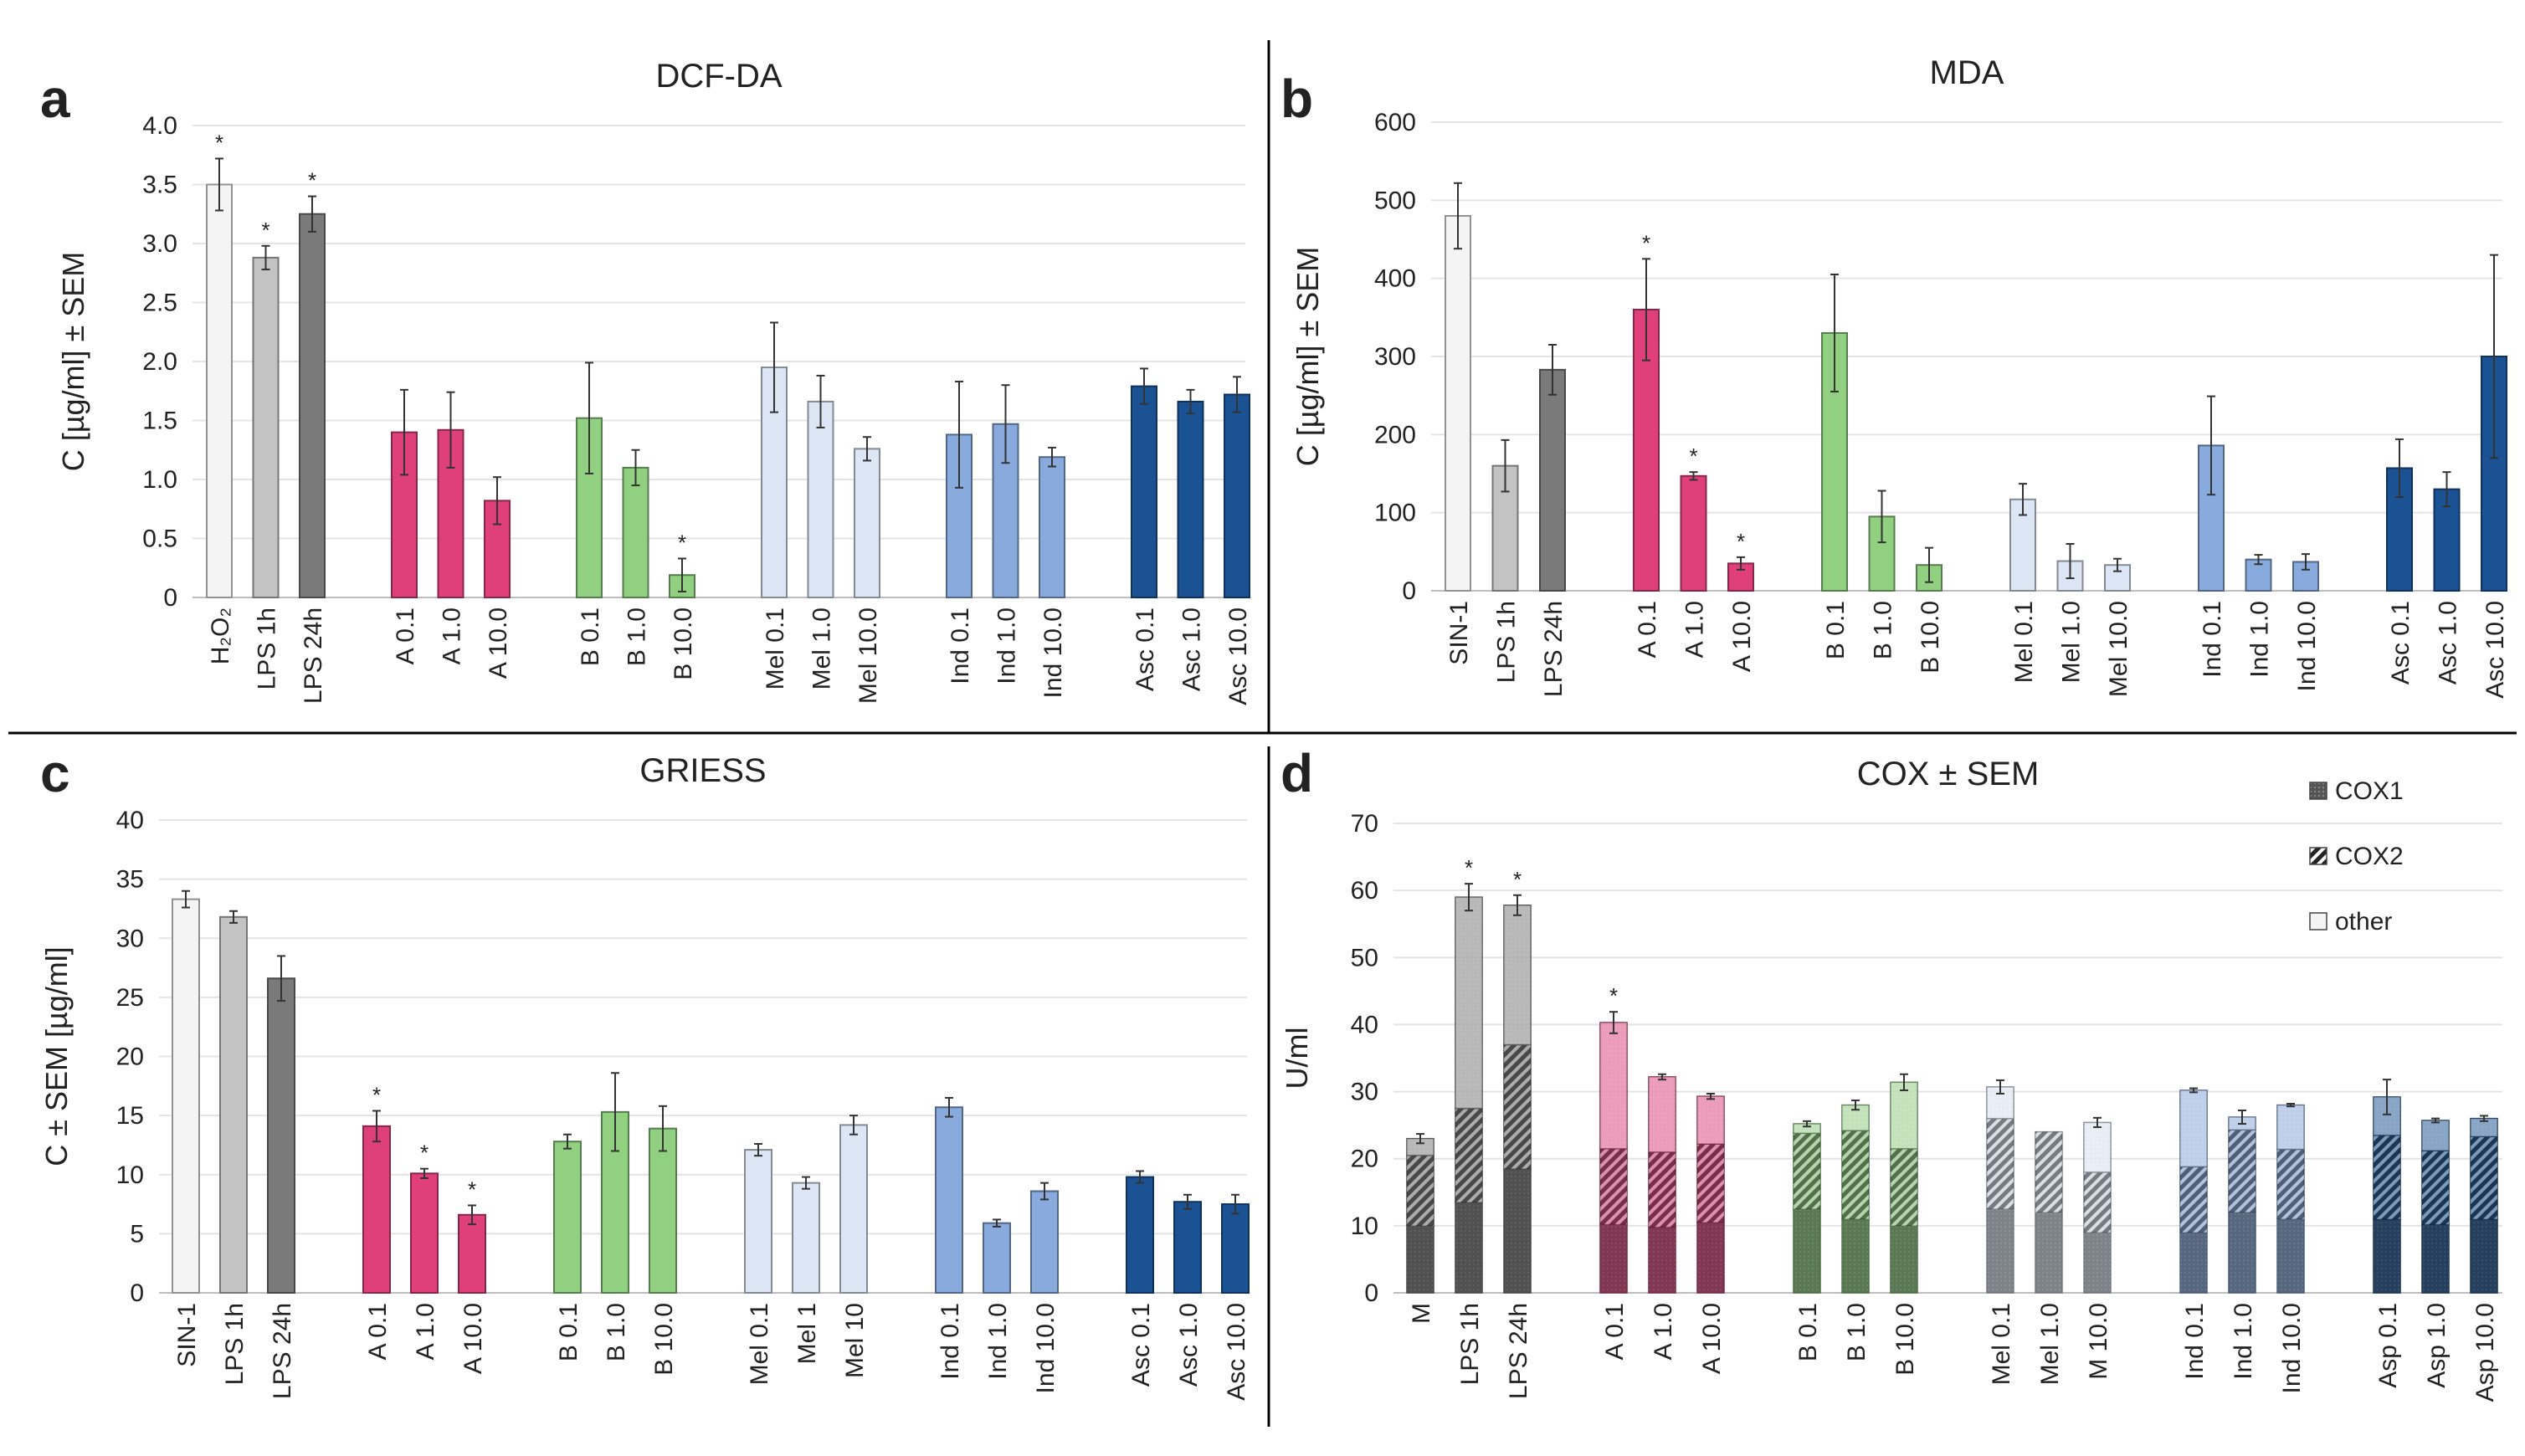 The height and width of the screenshot is (1456, 2525). I want to click on panel-letter: b, so click(1296, 99).